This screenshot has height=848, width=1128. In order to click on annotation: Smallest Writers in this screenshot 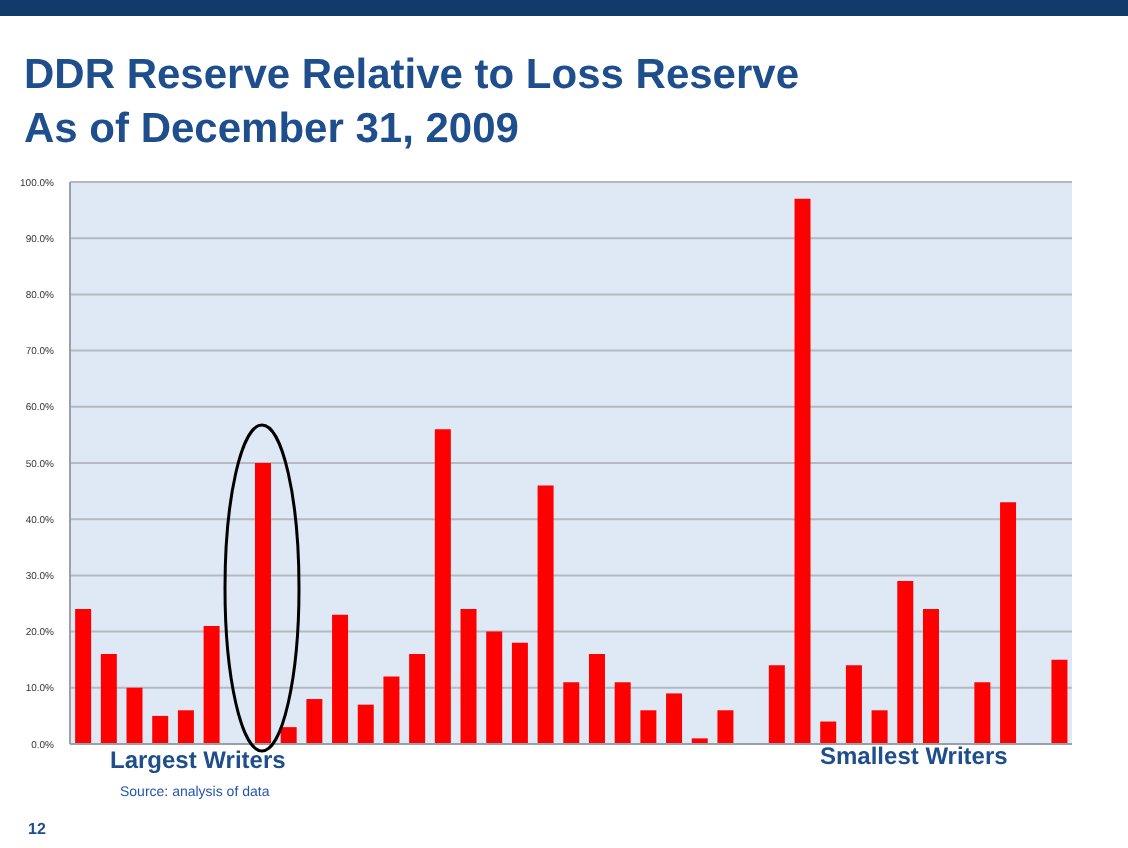, I will do `click(914, 756)`.